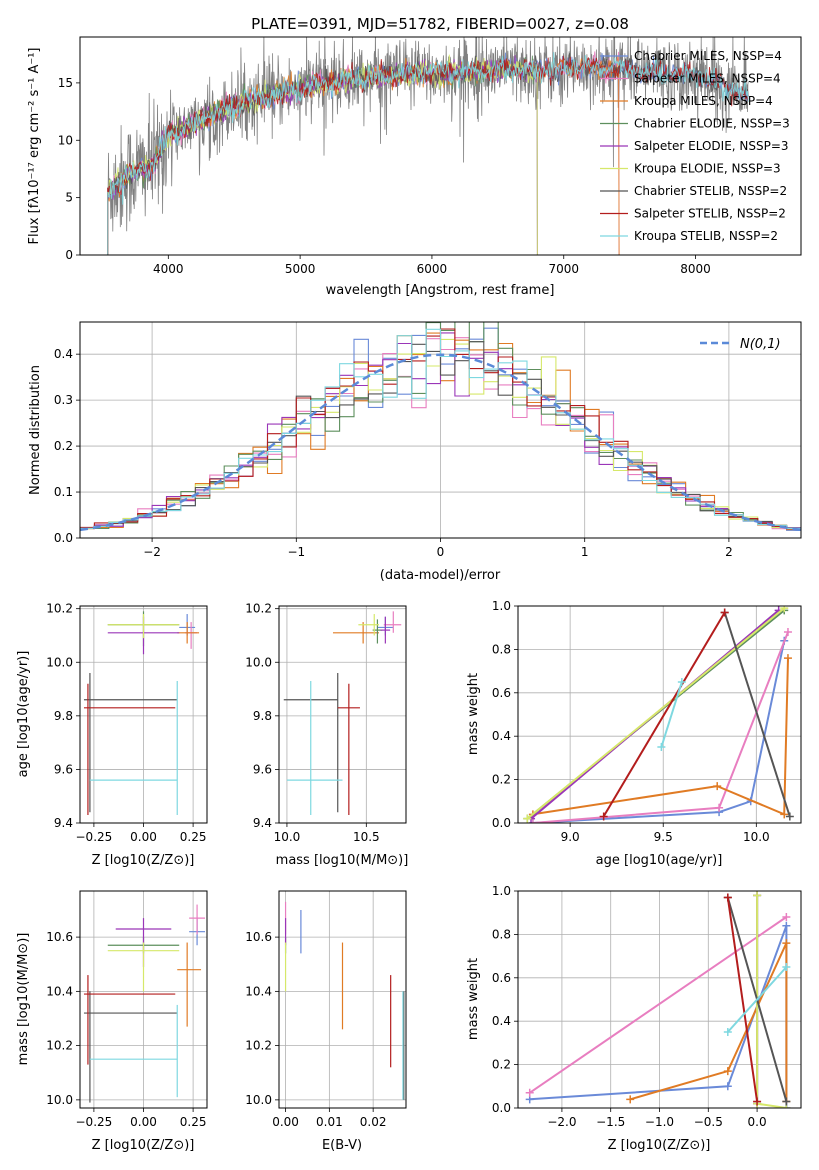 The image size is (819, 1170). Describe the element at coordinates (65, 83) in the screenshot. I see `y-tick-label: 15` at that location.